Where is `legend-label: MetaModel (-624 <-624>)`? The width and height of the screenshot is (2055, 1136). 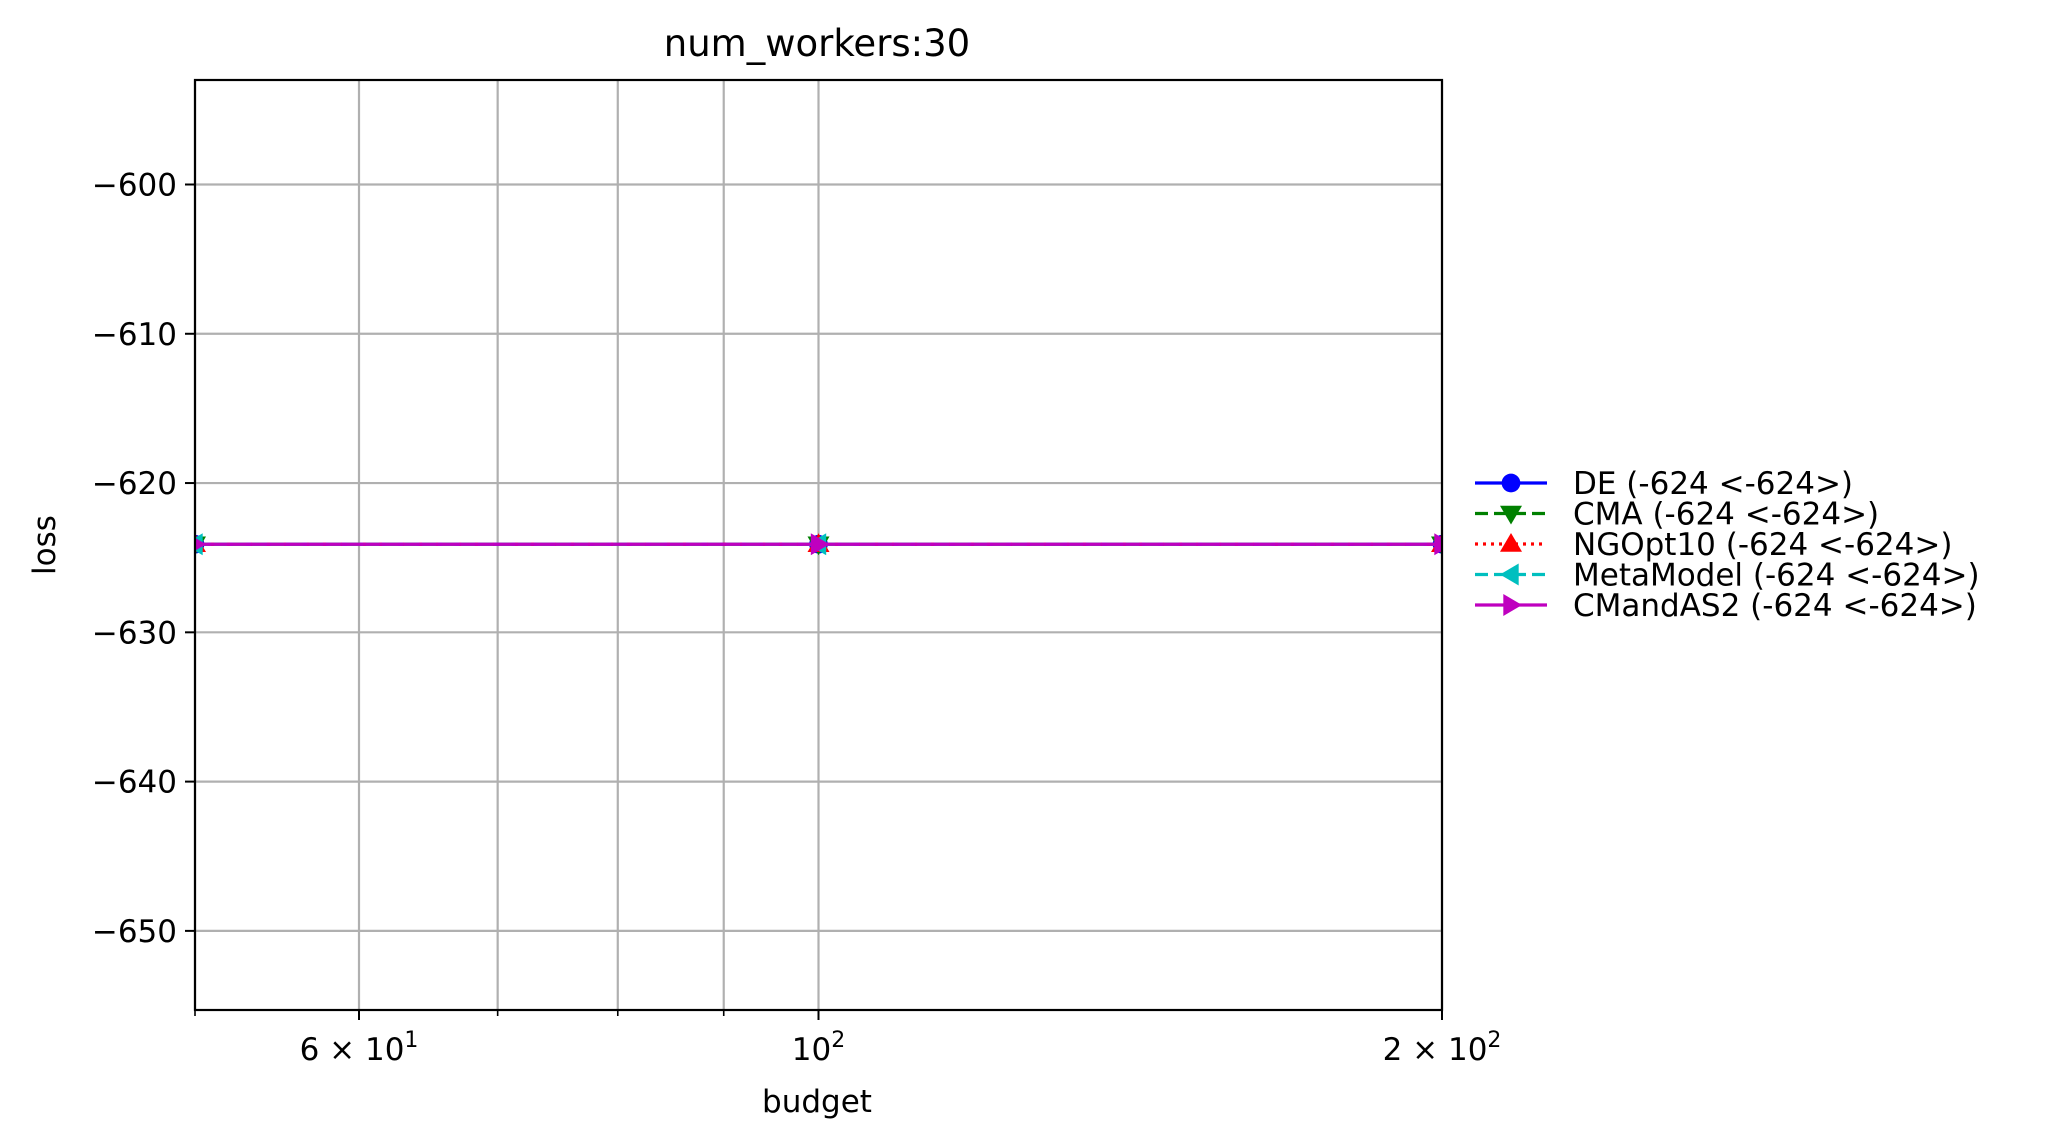
legend-label: MetaModel (-624 <-624>) is located at coordinates (1776, 576).